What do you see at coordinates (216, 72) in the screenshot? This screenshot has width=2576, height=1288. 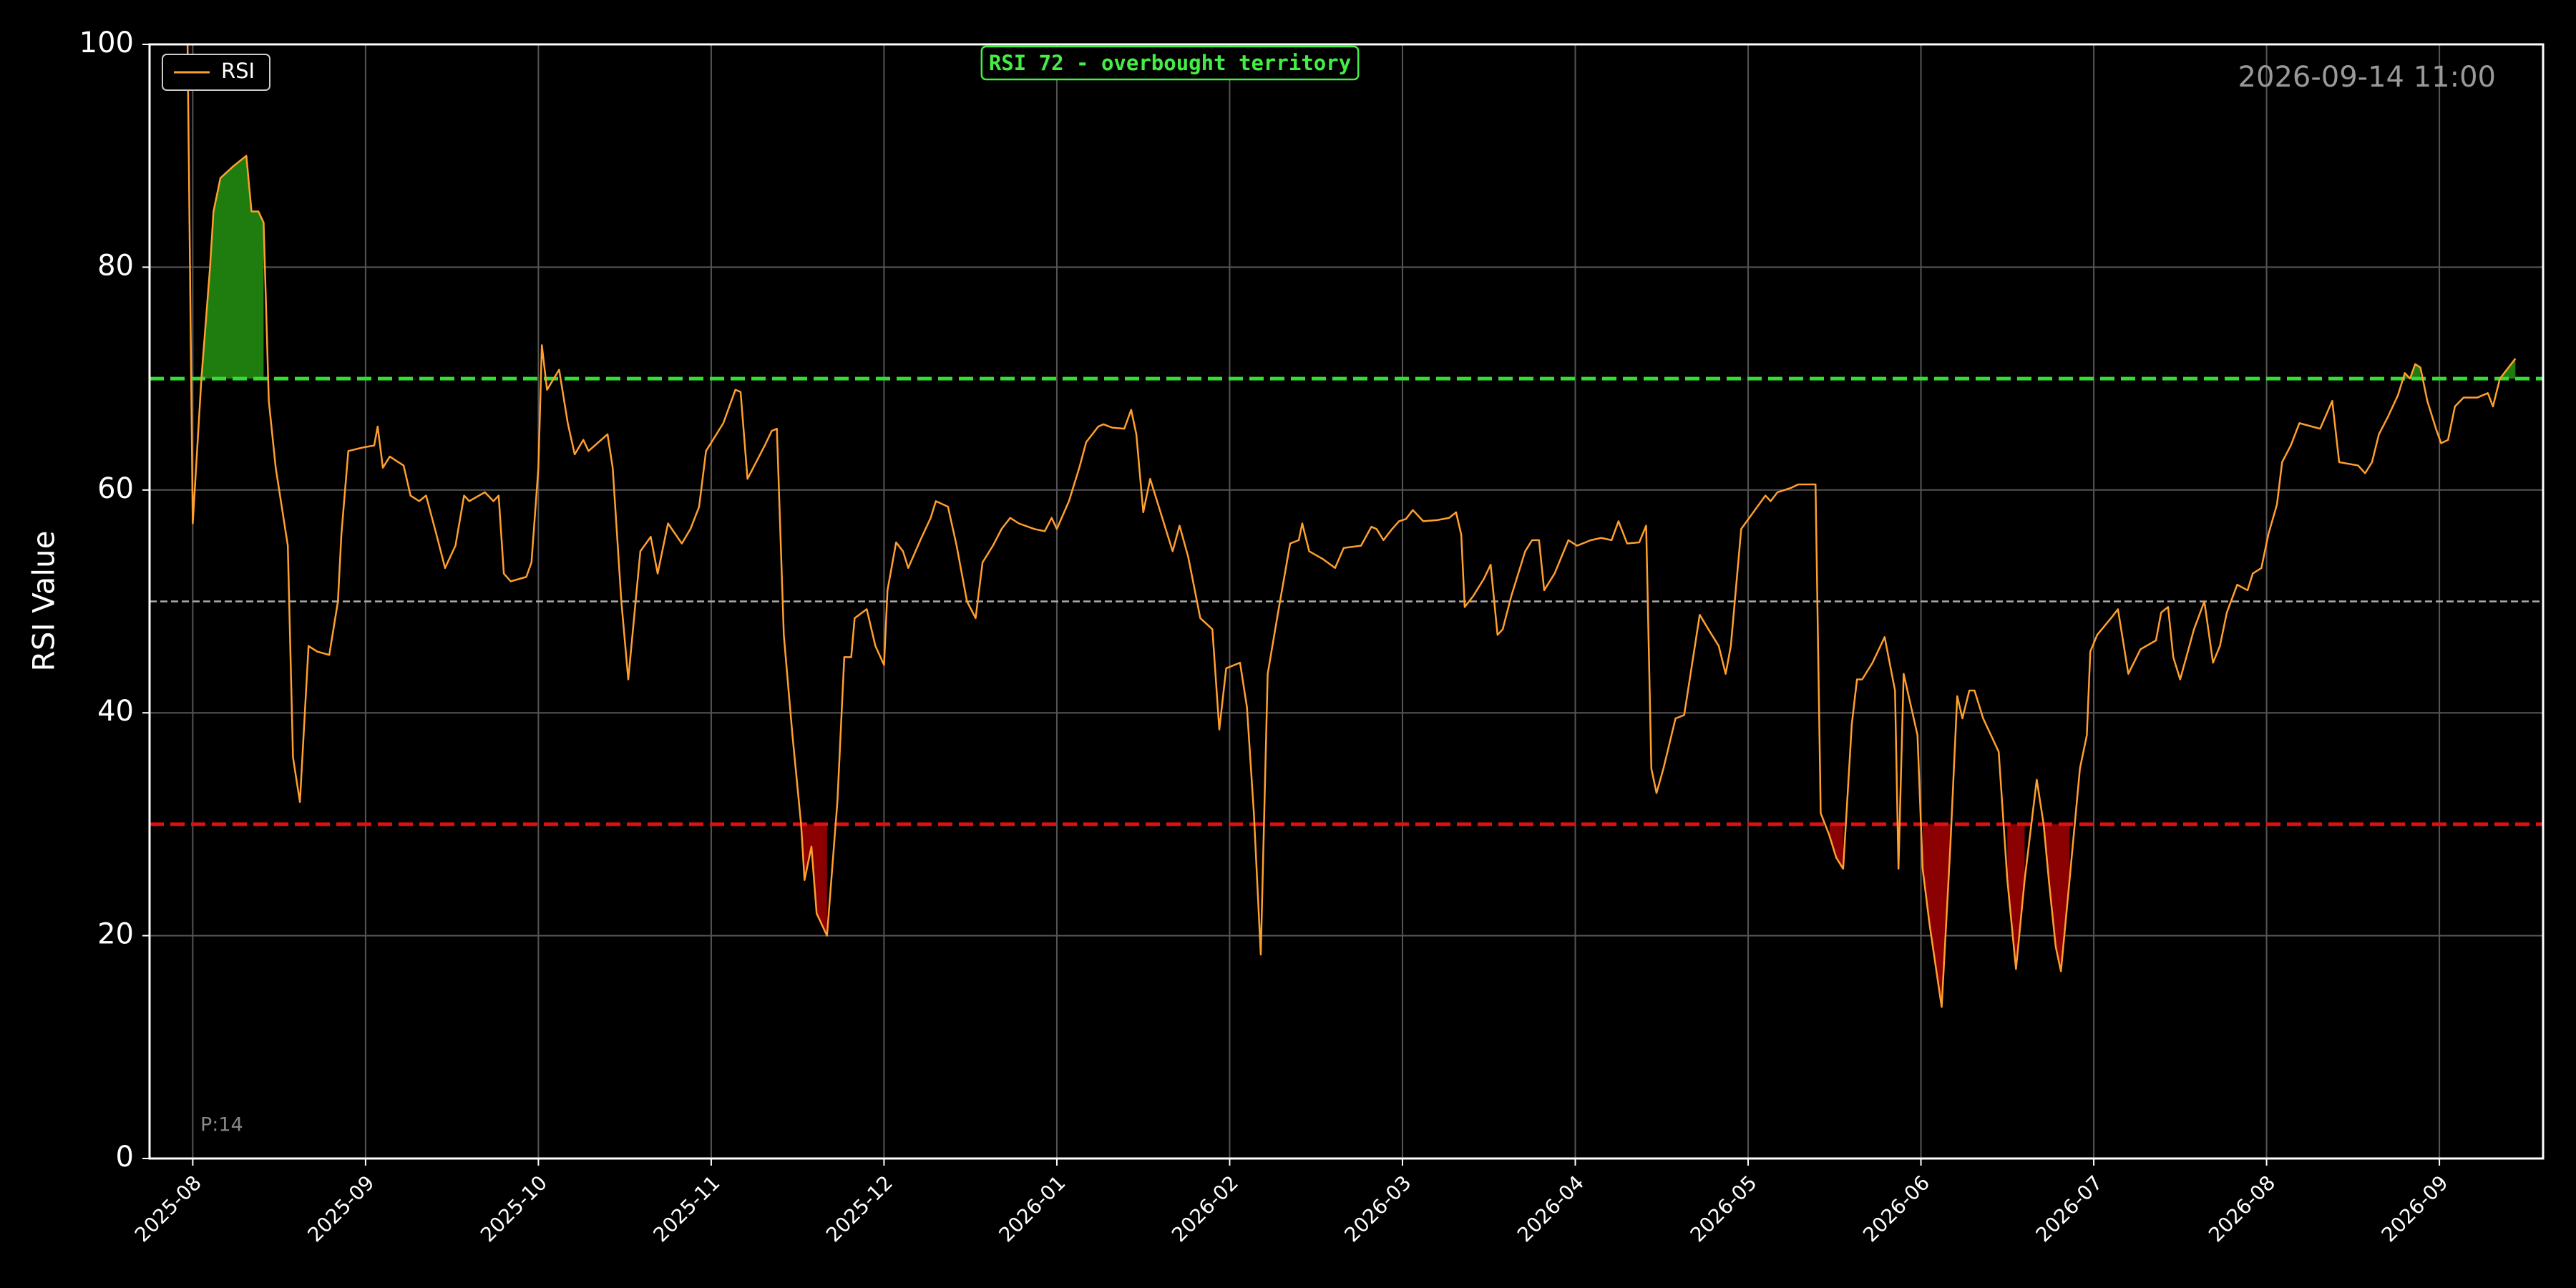 I see `legend-box` at bounding box center [216, 72].